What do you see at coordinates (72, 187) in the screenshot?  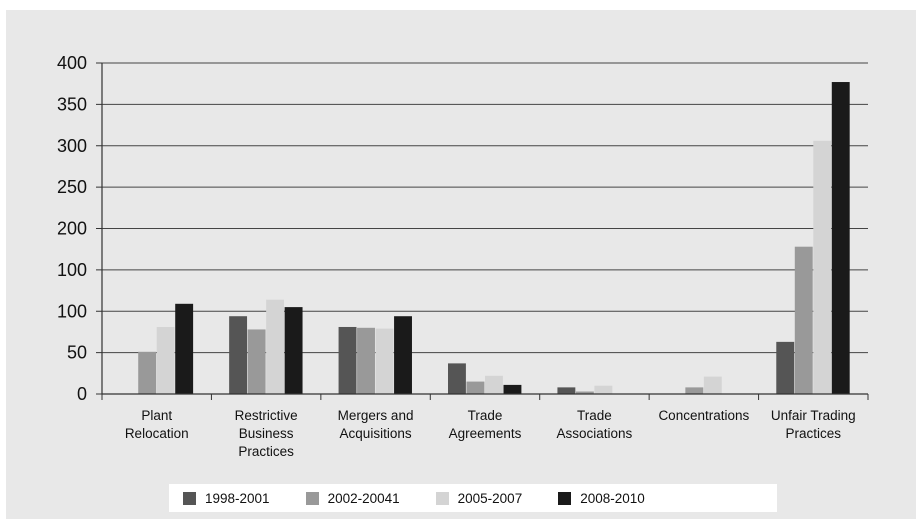 I see `y-tick-label: 250` at bounding box center [72, 187].